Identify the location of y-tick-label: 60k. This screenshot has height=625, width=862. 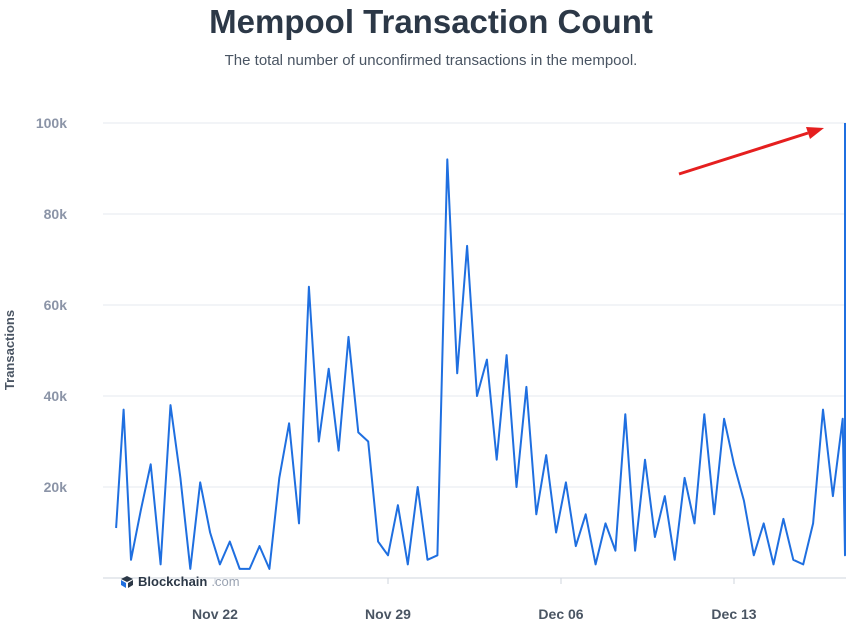
(56, 305).